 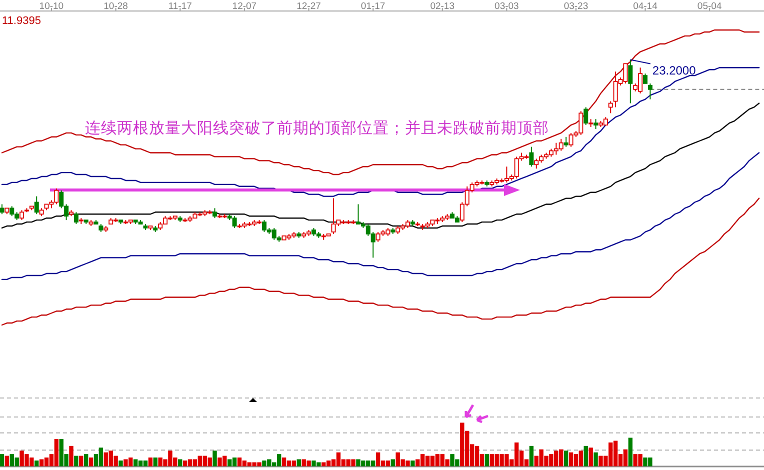 I want to click on x-tick-label: 01-17, so click(x=373, y=6).